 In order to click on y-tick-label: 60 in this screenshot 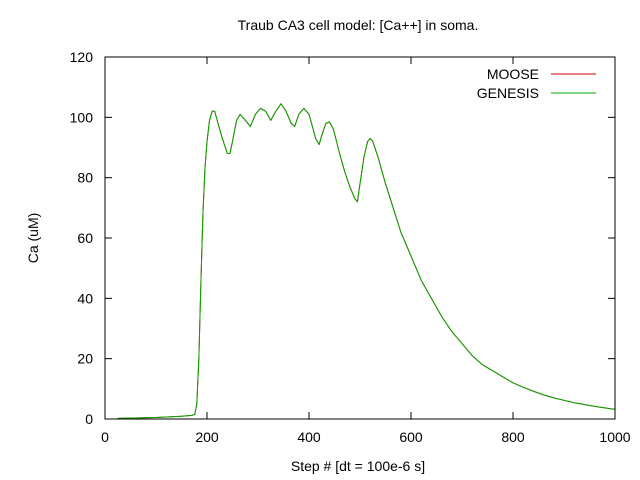, I will do `click(85, 238)`.